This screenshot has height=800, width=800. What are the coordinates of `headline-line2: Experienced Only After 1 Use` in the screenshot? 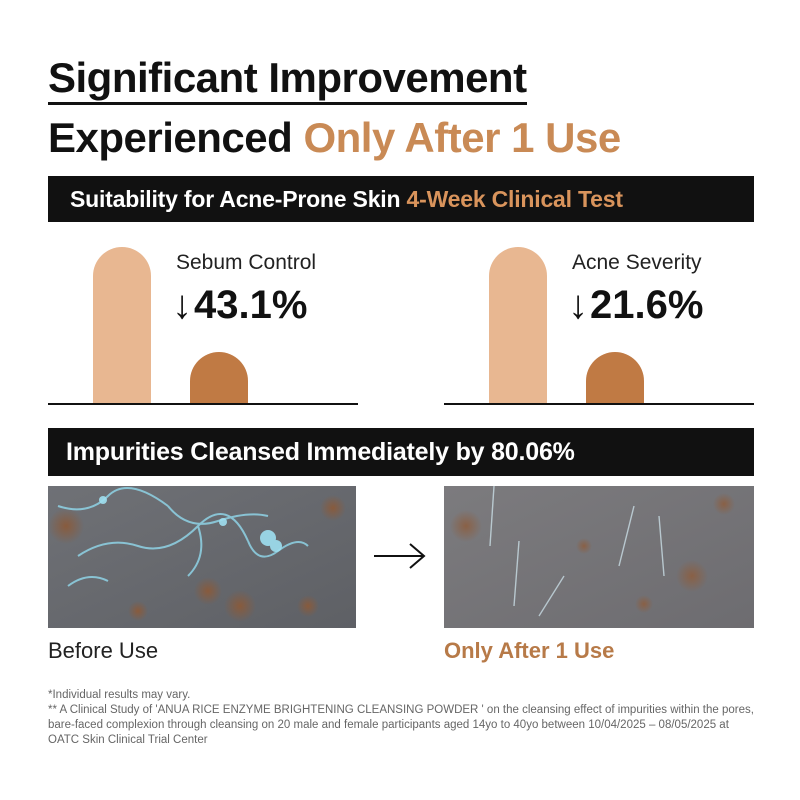 It's located at (408, 138).